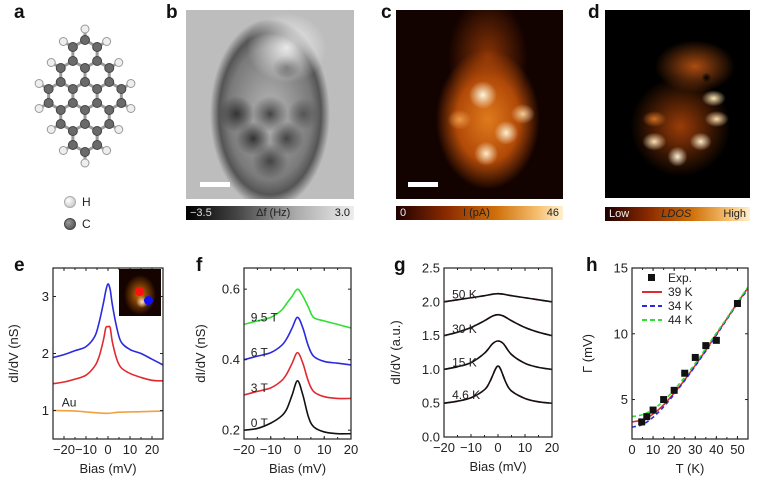 Image resolution: width=768 pixels, height=490 pixels. I want to click on x-axis-label: Bias (mV), so click(297, 468).